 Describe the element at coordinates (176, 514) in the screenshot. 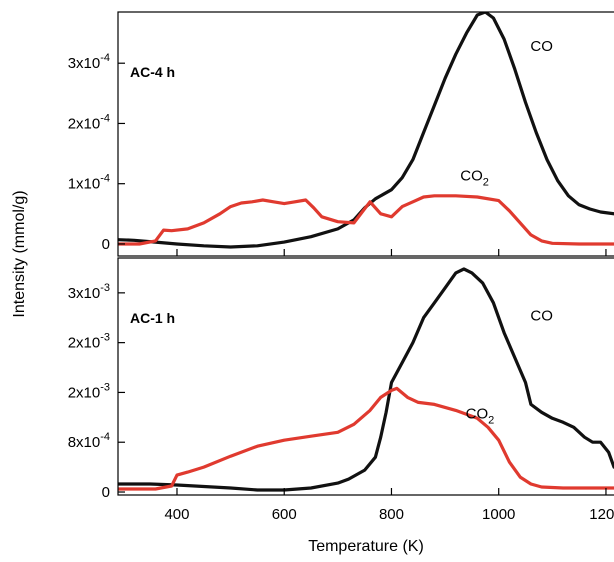

I see `x-tick-label: 400` at that location.